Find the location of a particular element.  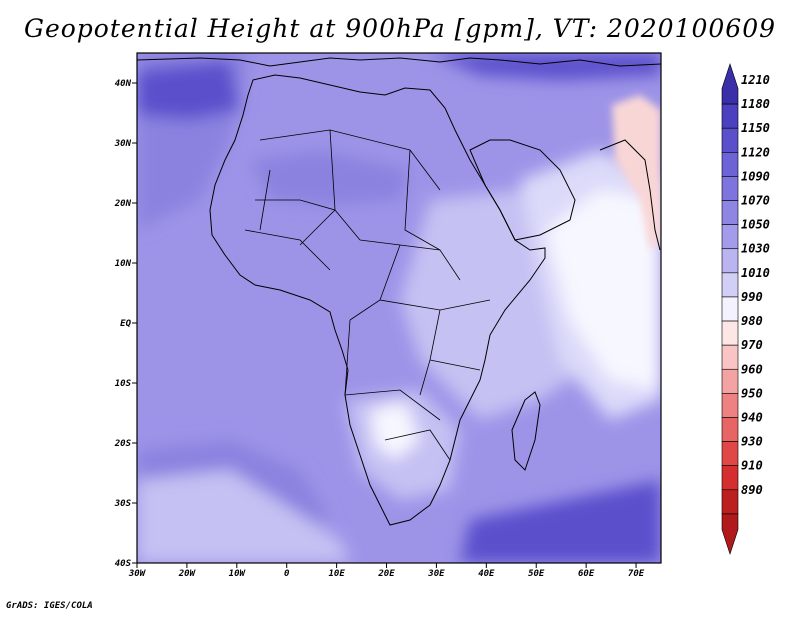

lon-tick-label: 50E is located at coordinates (536, 574).